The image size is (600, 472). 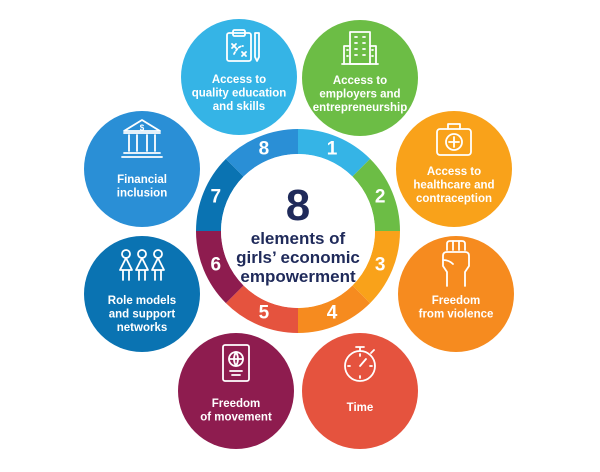 I want to click on element-label-line: networks, so click(x=142, y=328).